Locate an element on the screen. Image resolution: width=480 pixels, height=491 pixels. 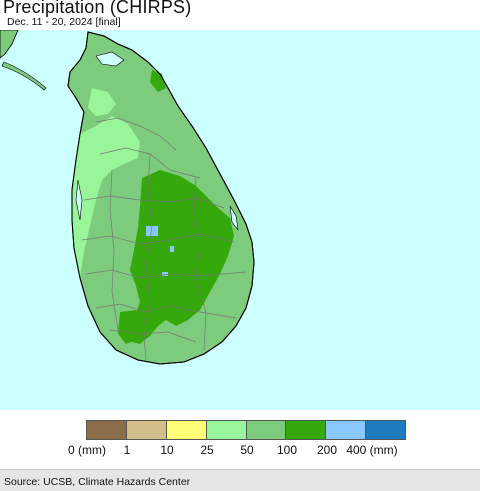
footer-bar: Source: UCSB, Climate Hazards Center is located at coordinates (240, 480).